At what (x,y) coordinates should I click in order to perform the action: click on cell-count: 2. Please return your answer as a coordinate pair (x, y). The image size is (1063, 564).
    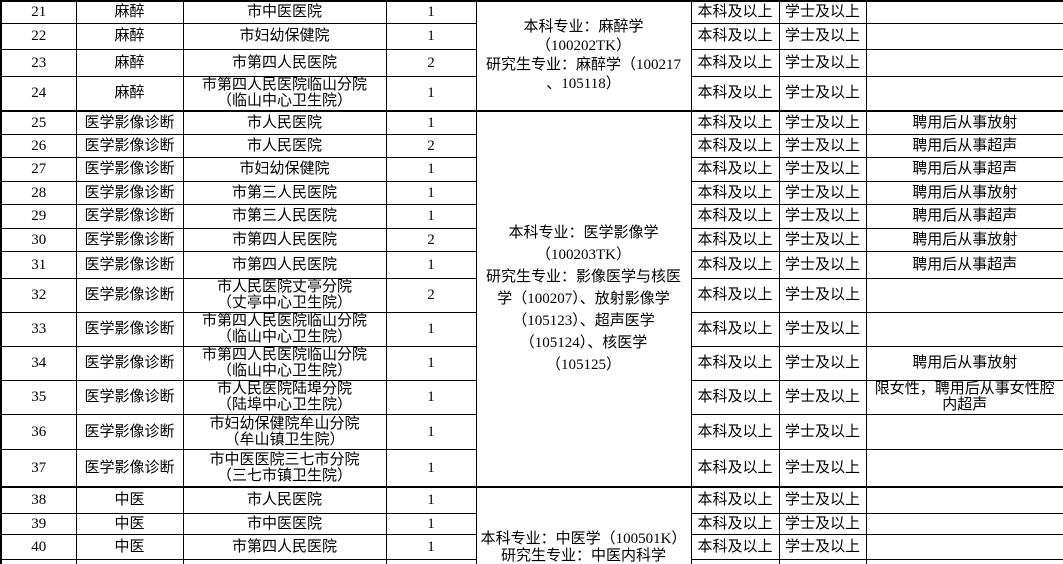
    Looking at the image, I should click on (431, 145).